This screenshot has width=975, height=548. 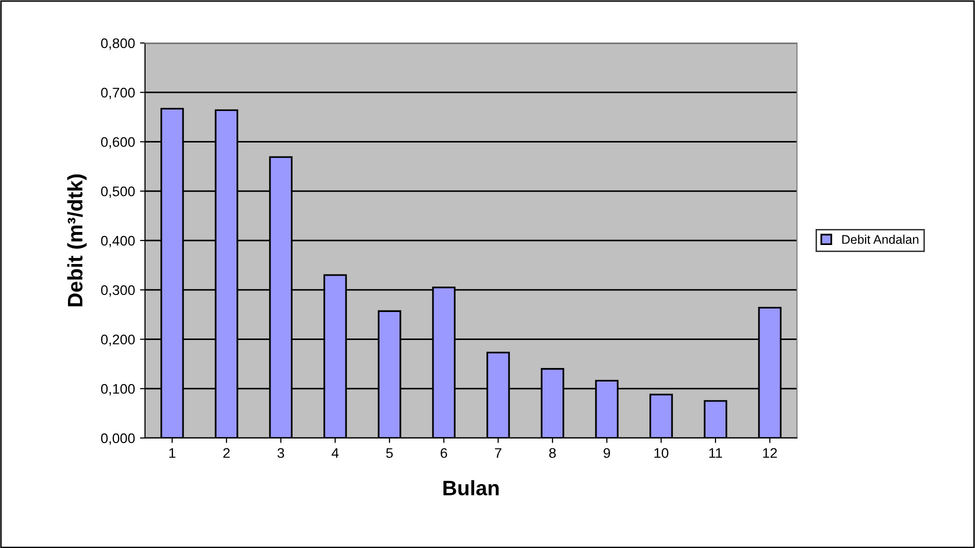 I want to click on x-axis-title: Bulan, so click(x=471, y=488).